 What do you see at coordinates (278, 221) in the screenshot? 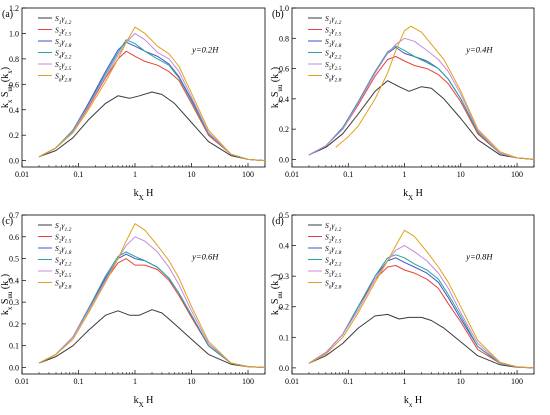
I see `panel-label: (d)` at bounding box center [278, 221].